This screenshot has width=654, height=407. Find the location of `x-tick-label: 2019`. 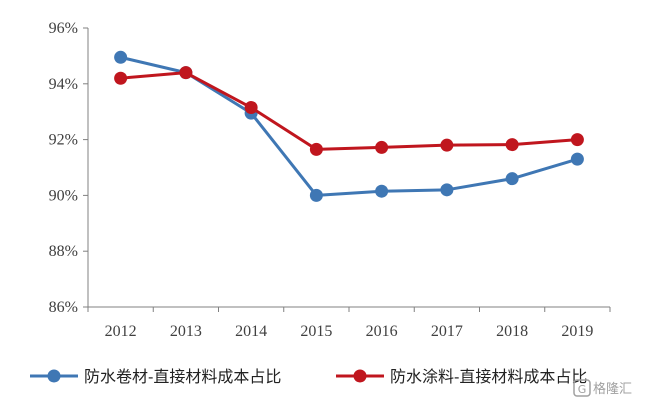

x-tick-label: 2019 is located at coordinates (577, 331).